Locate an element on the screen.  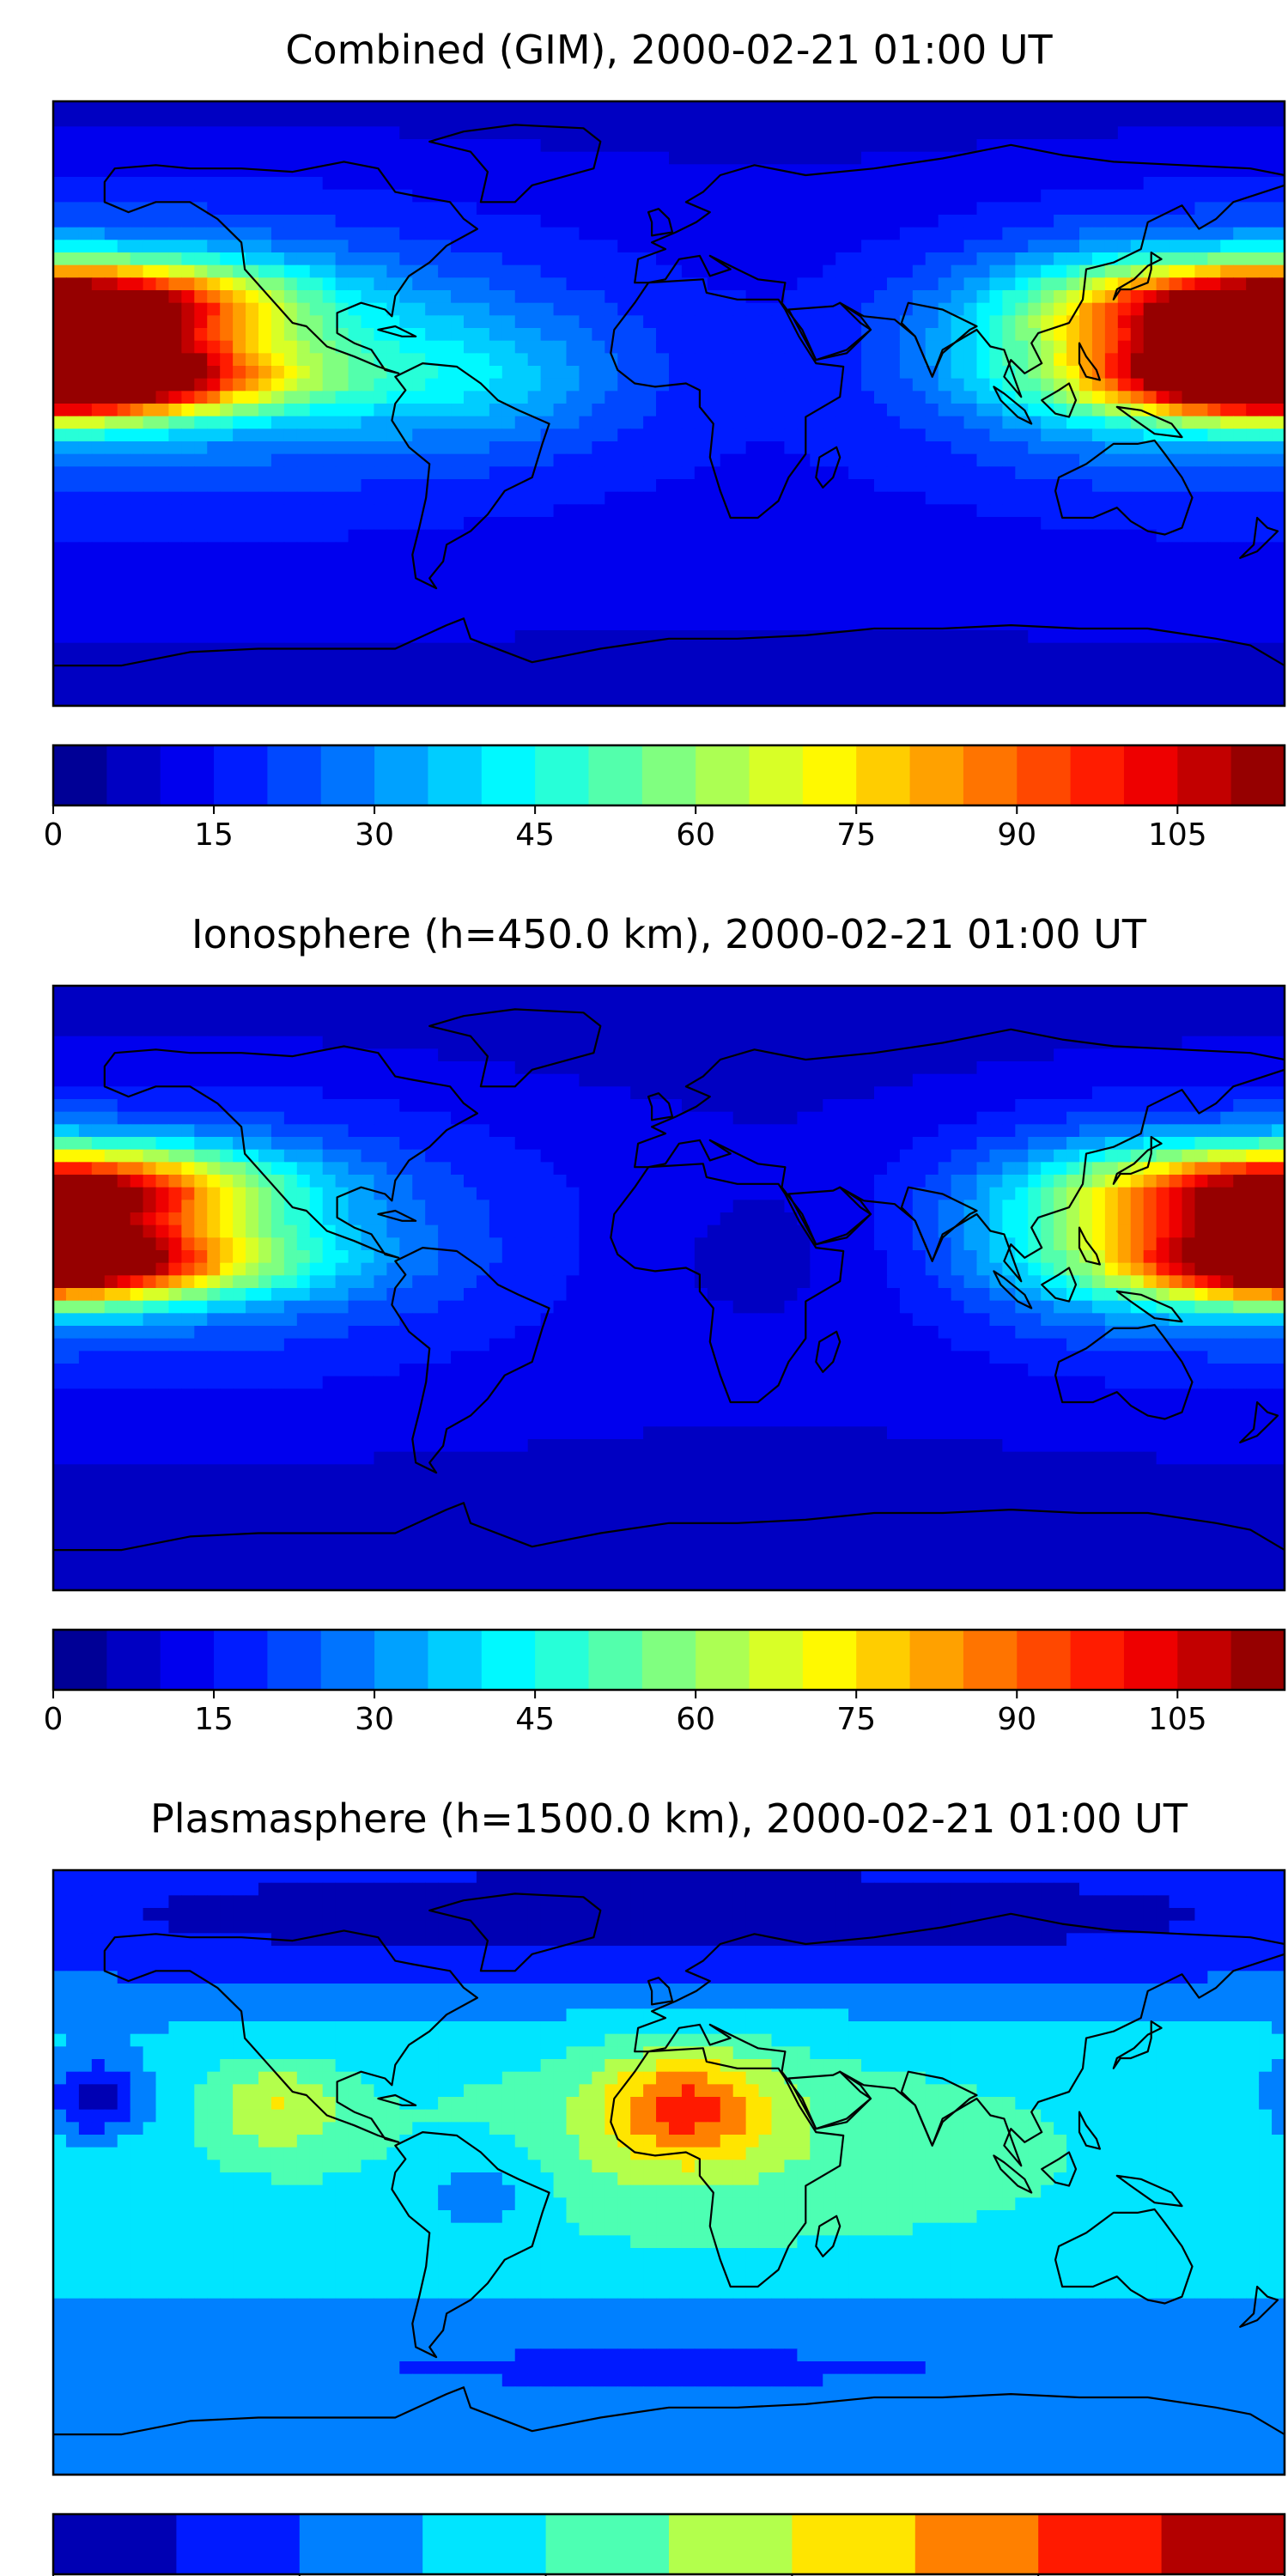
coastline-arabia is located at coordinates (830, 331).